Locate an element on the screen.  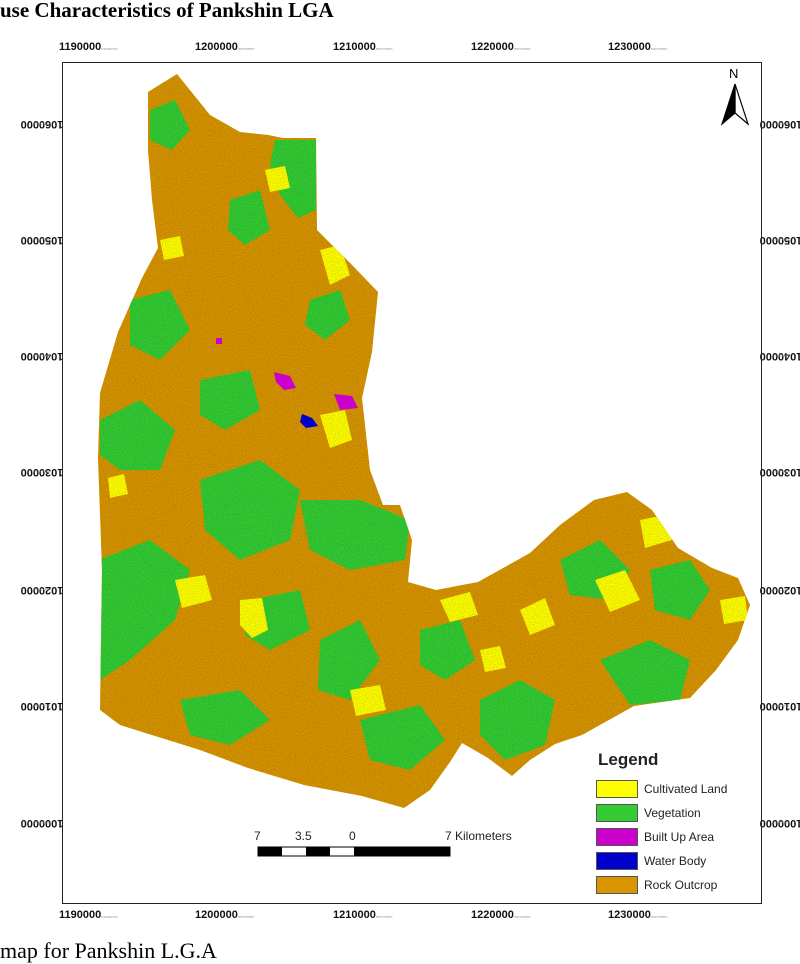
legend-title: Legend is located at coordinates (628, 759).